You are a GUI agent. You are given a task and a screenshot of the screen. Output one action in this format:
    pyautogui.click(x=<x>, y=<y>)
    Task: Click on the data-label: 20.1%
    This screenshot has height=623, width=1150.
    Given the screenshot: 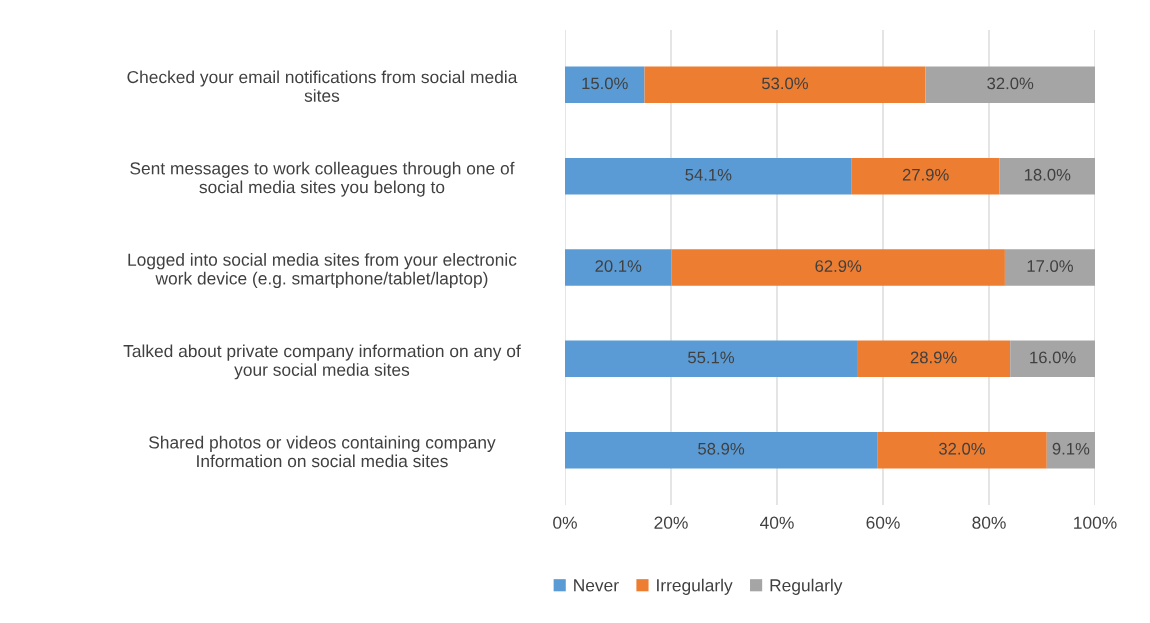 What is the action you would take?
    pyautogui.click(x=618, y=266)
    